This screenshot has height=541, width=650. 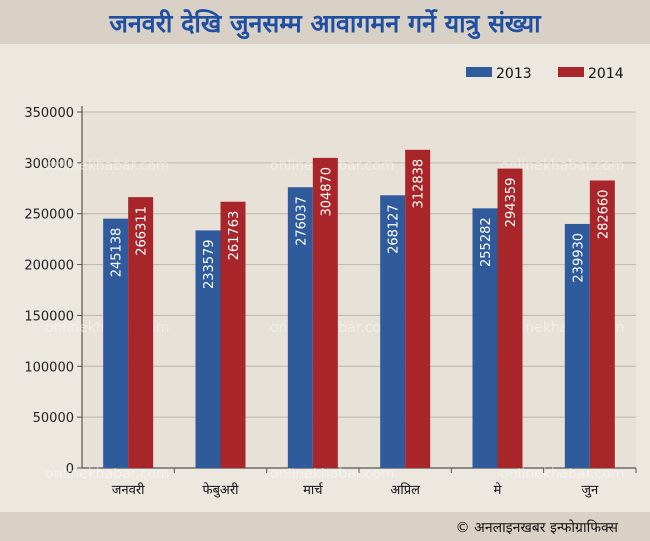 I want to click on x-tick-label: मार्च, so click(x=313, y=490).